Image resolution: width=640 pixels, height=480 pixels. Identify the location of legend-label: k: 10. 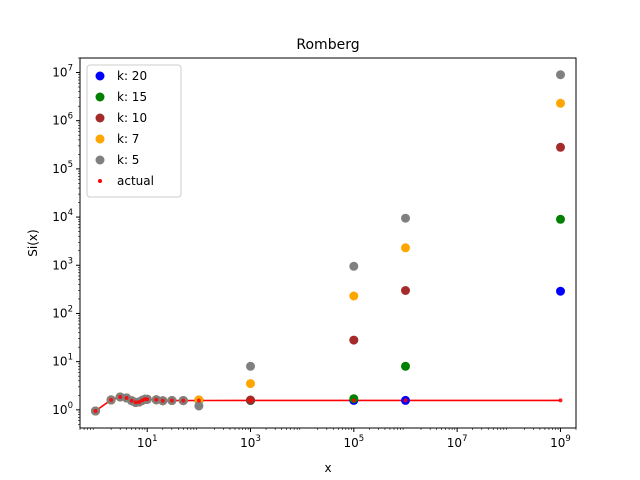
(132, 118).